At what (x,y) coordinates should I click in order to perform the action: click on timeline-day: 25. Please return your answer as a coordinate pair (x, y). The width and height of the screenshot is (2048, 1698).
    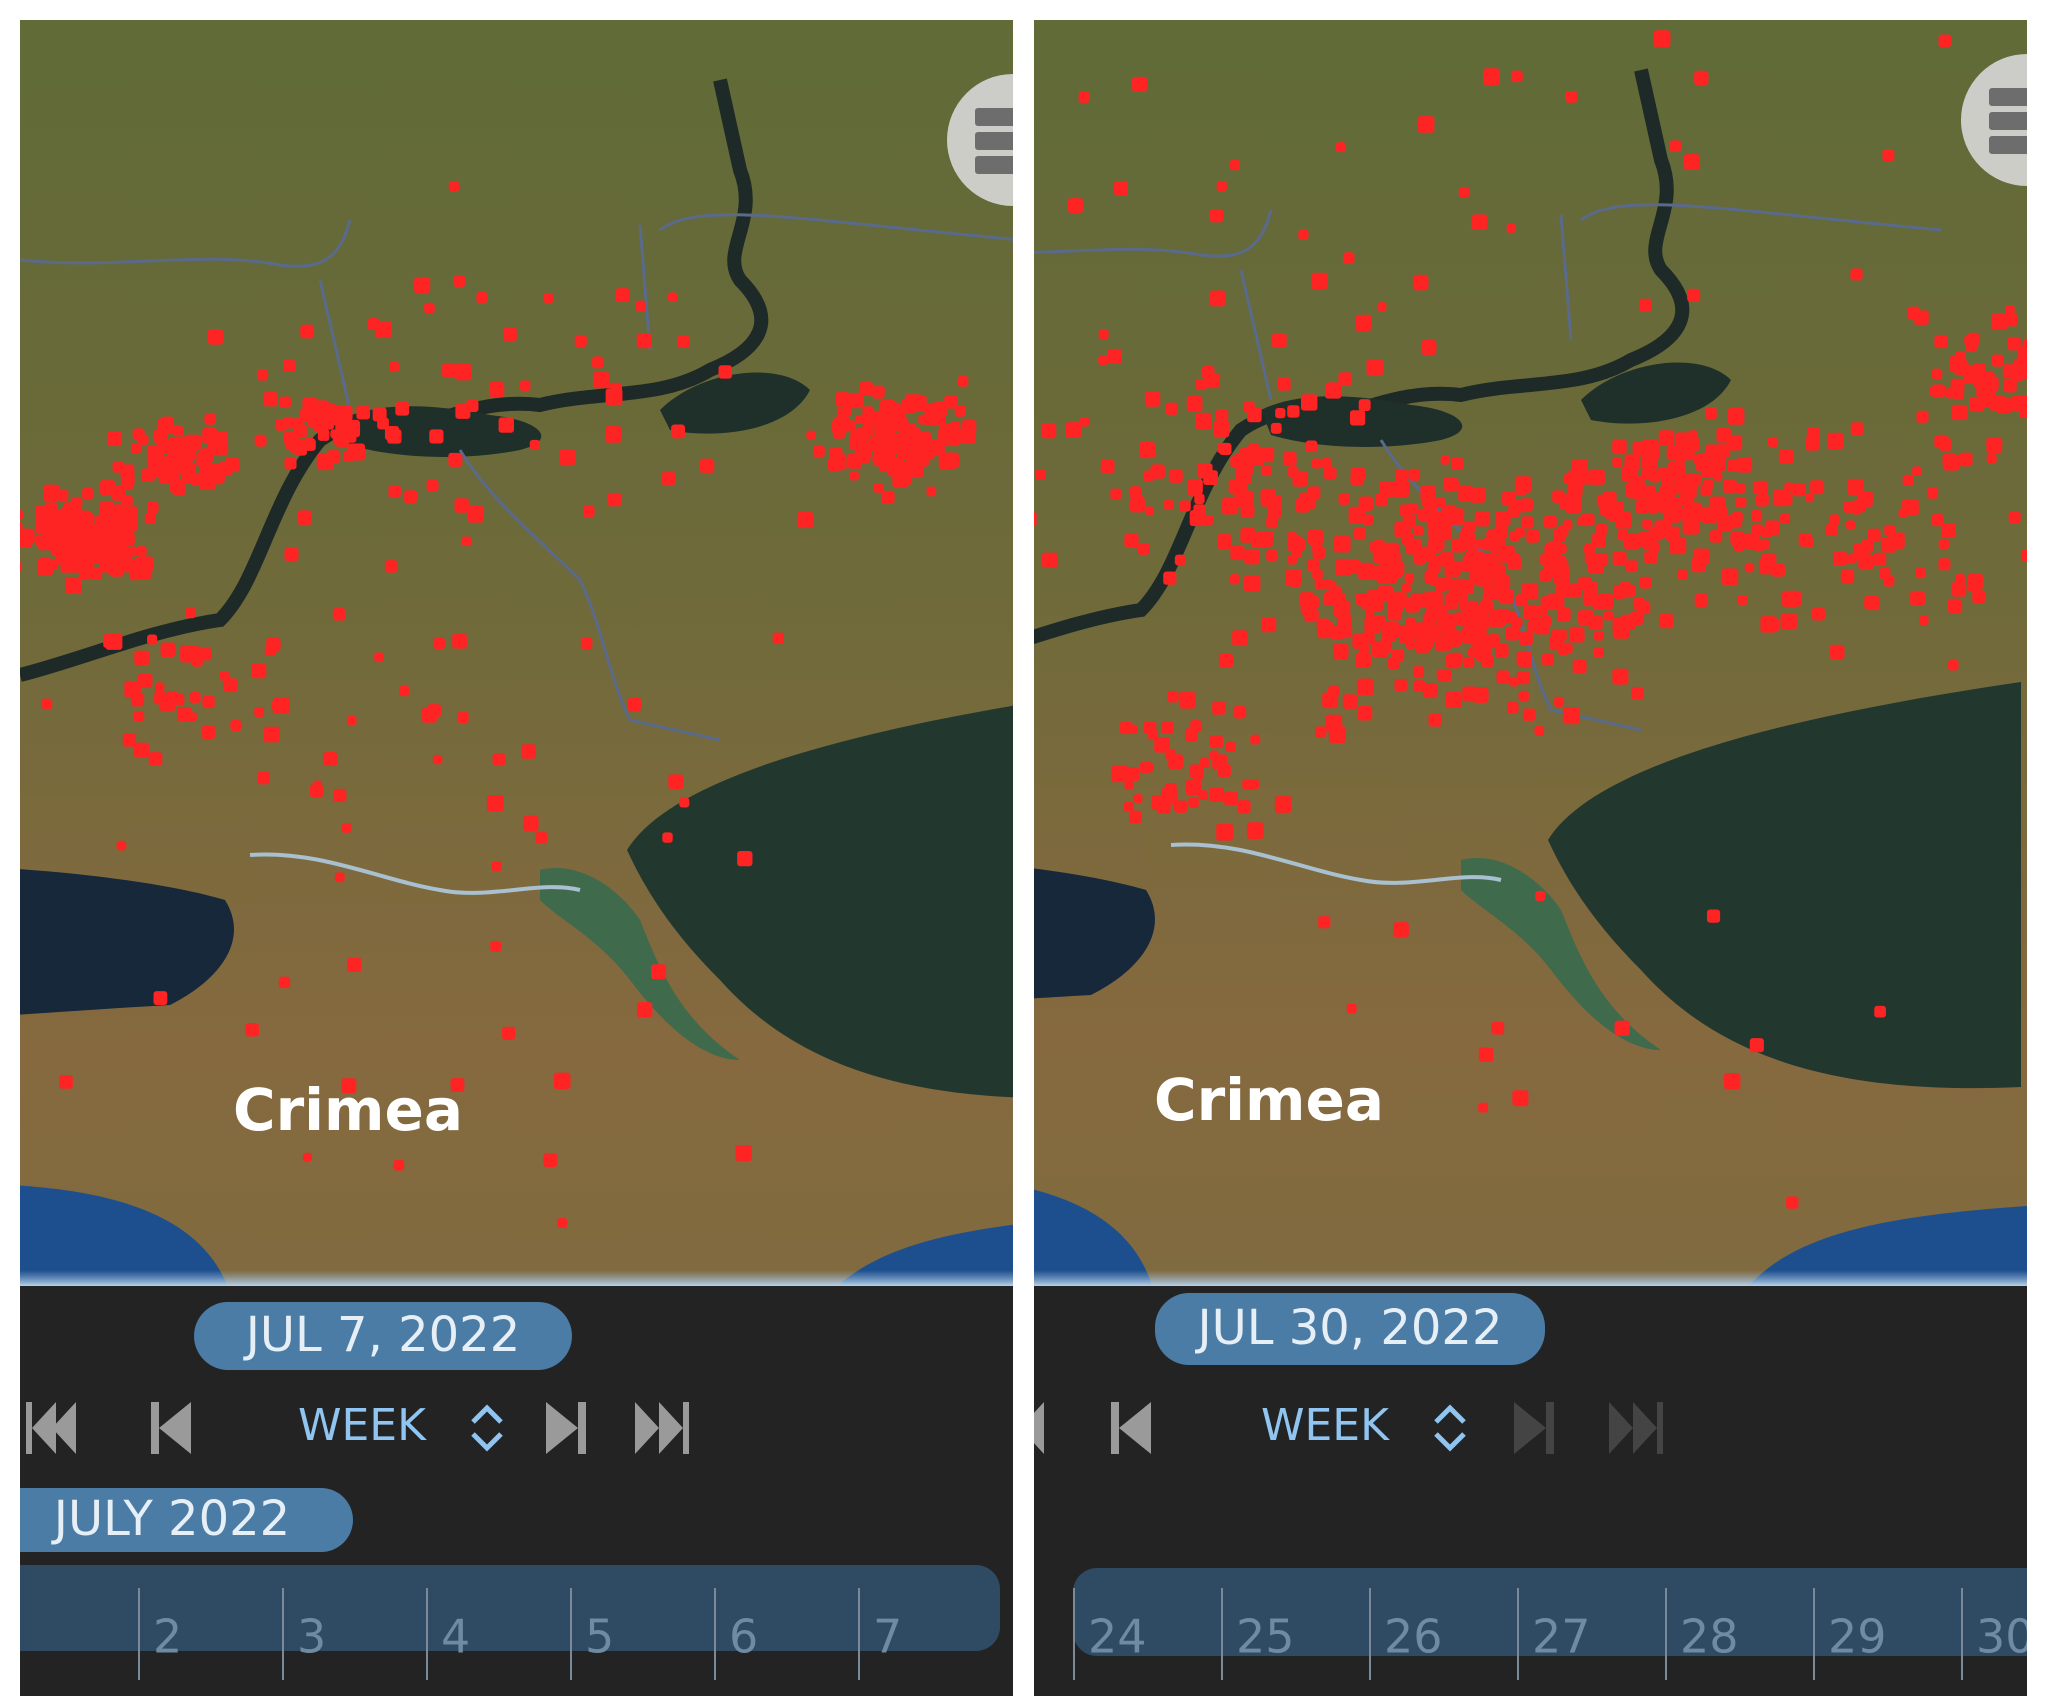
    Looking at the image, I should click on (1265, 1637).